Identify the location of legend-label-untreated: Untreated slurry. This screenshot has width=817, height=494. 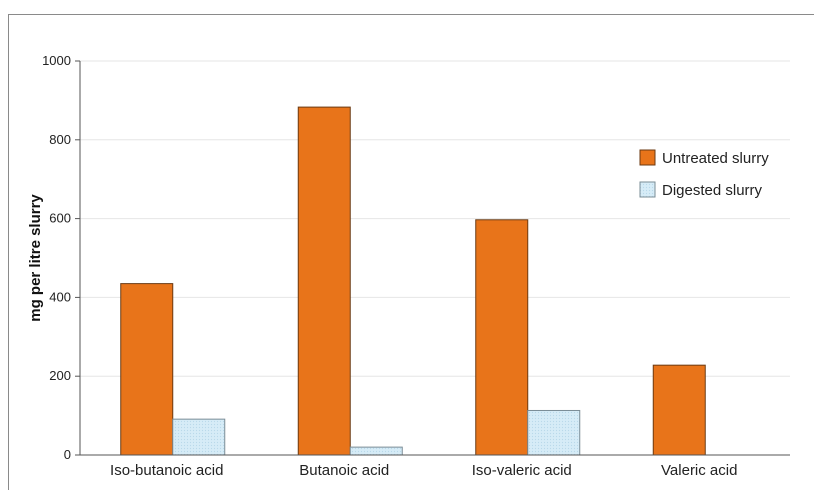
(715, 158).